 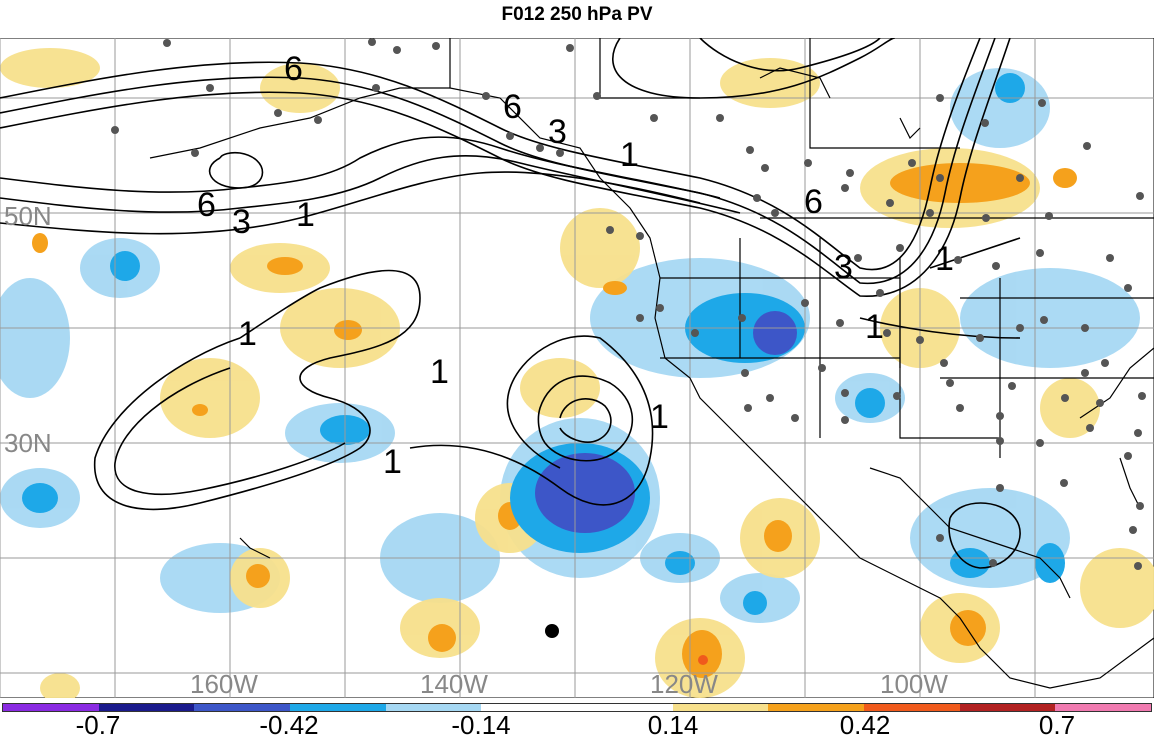 I want to click on colorbar-label: 0.42, so click(x=865, y=725).